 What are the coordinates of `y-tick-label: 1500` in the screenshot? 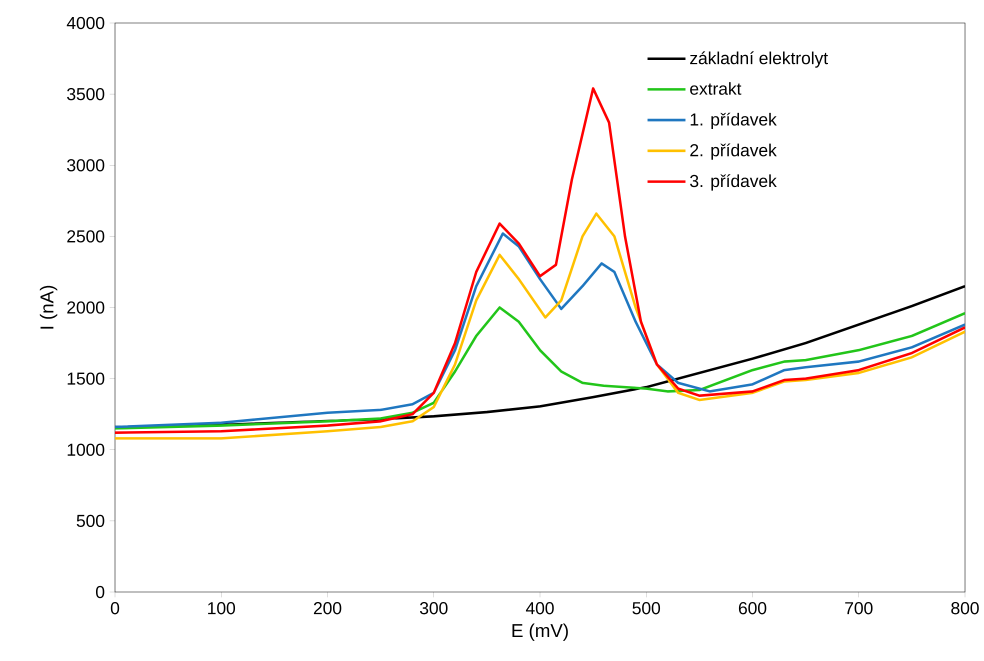 It's located at (86, 378).